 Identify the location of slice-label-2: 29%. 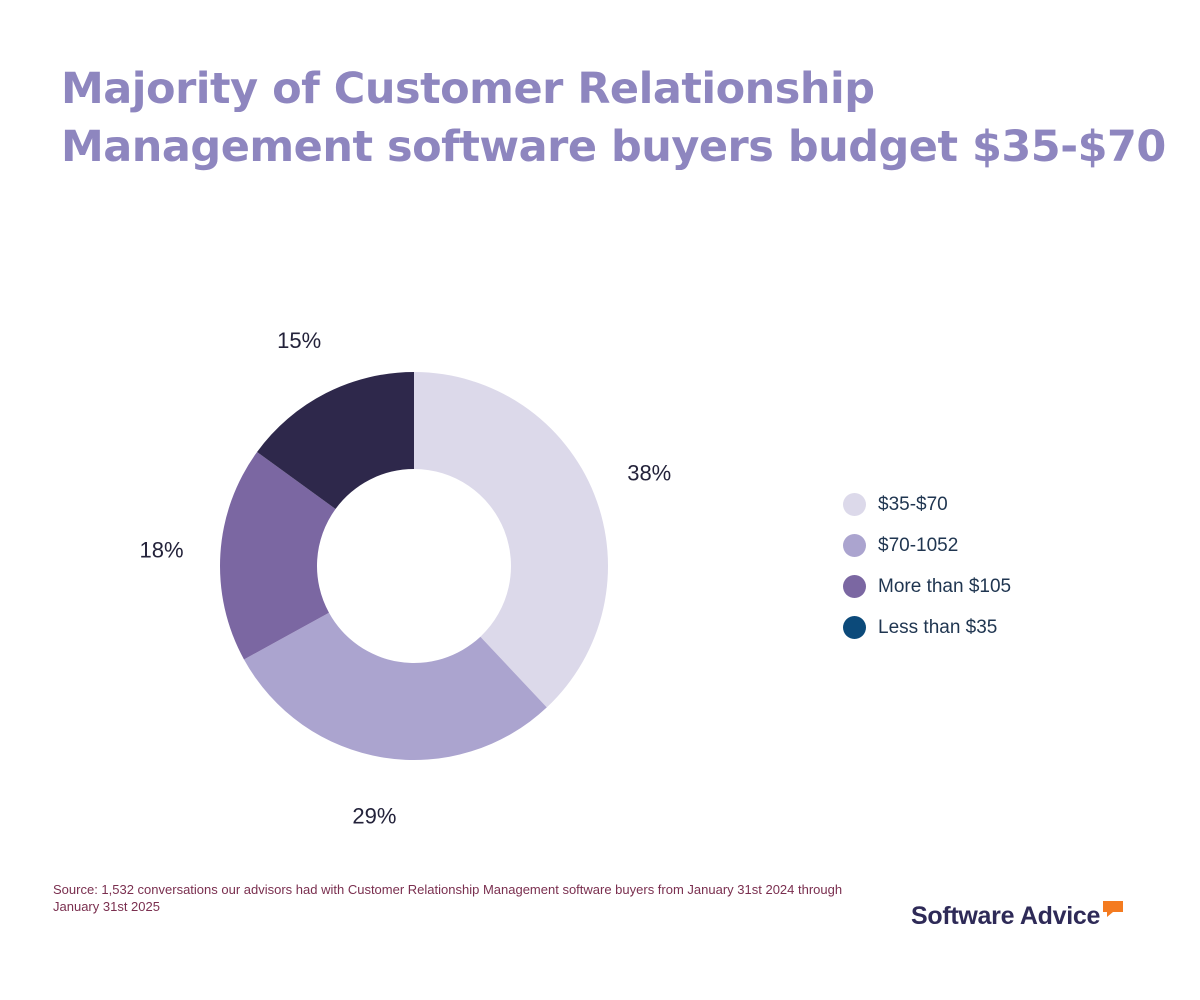
(374, 815).